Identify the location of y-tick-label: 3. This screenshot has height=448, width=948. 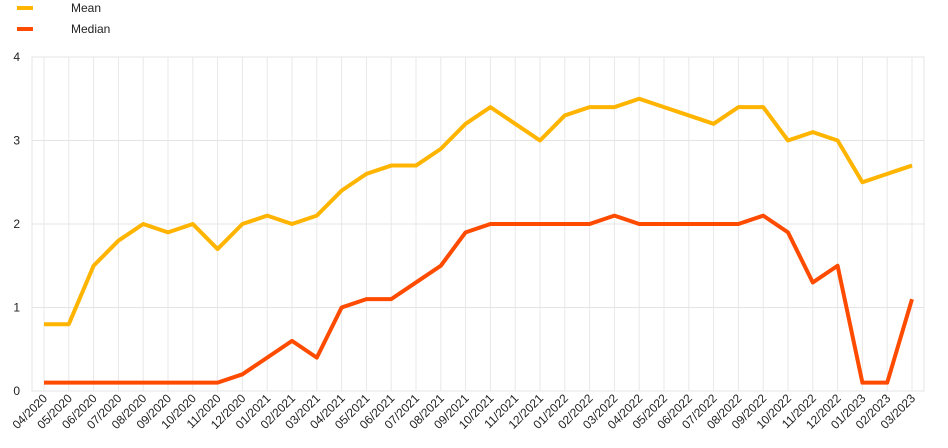
(16, 141).